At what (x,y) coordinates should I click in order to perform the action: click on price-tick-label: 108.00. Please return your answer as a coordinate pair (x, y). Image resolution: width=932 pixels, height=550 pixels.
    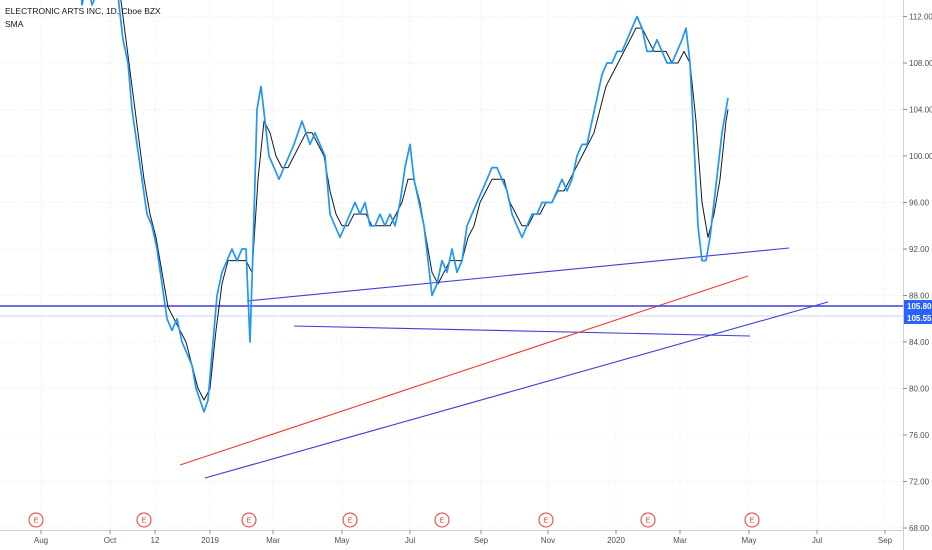
    Looking at the image, I should click on (920, 63).